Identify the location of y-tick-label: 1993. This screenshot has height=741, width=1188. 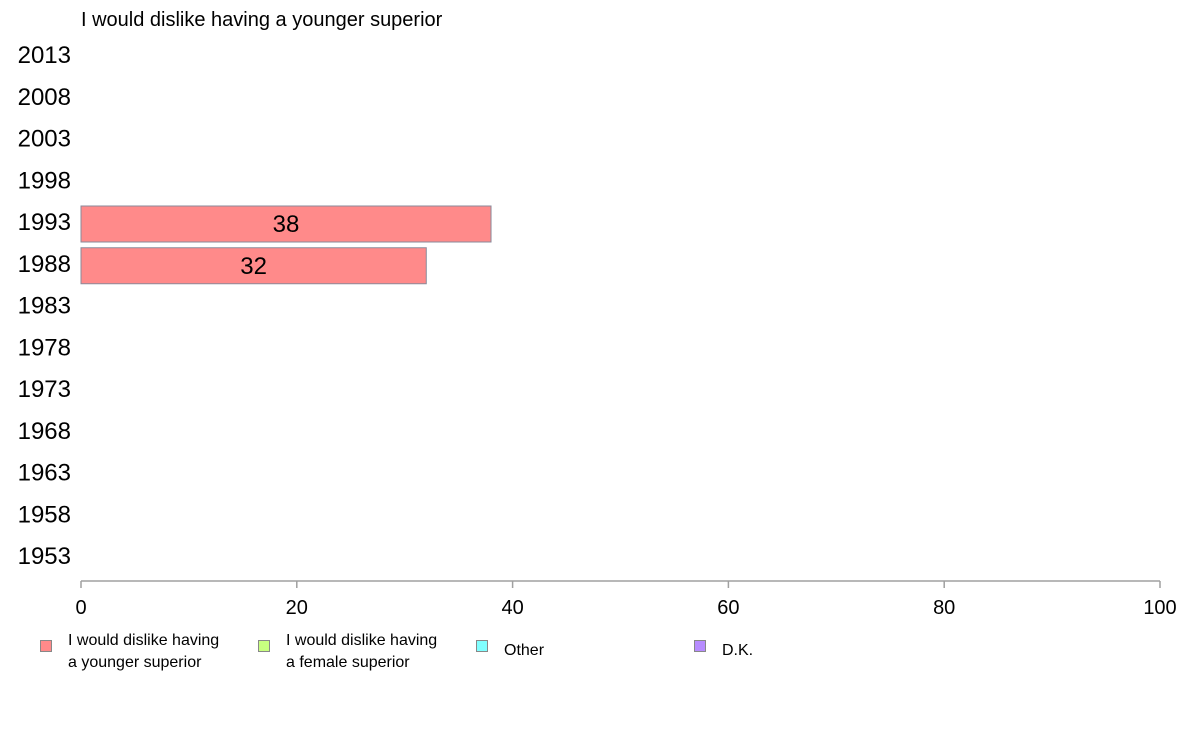
(44, 222).